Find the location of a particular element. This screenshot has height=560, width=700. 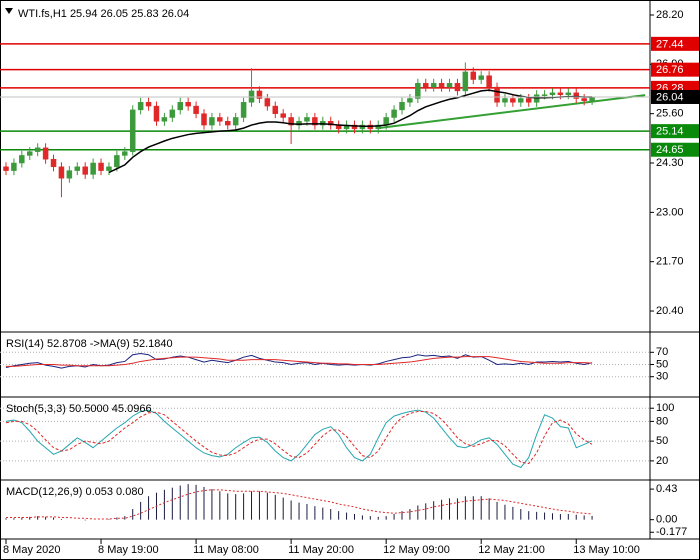

y-tick-label: 70 is located at coordinates (662, 352).